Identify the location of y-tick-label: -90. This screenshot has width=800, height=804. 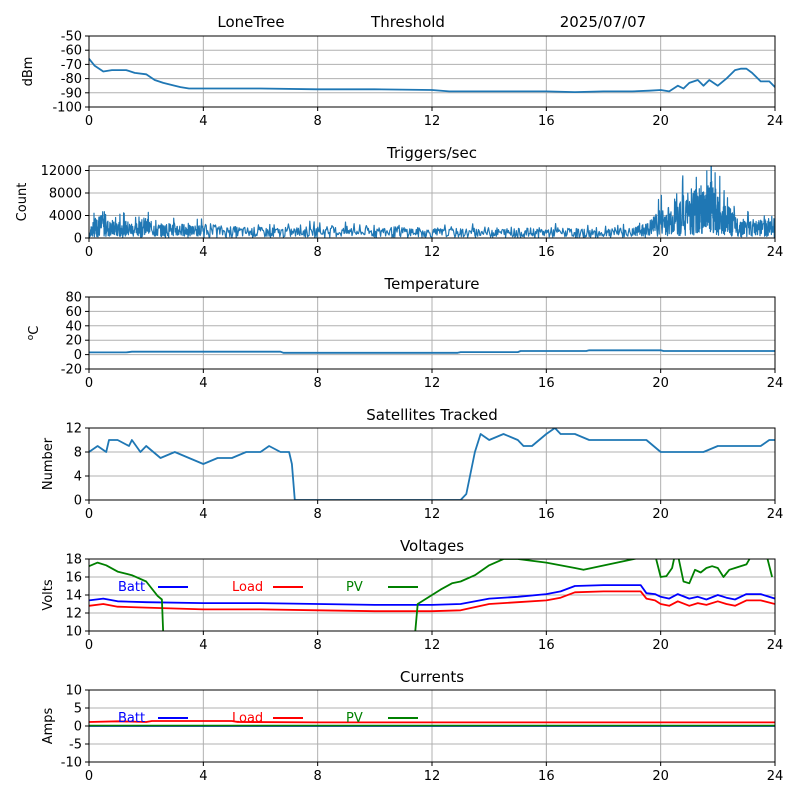
(71, 93).